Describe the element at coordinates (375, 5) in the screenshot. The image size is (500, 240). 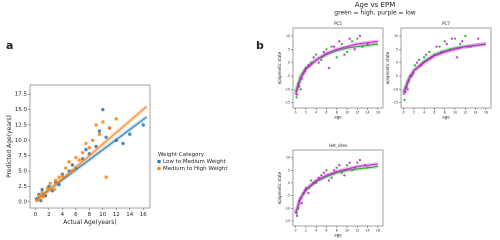
I see `figure-title: Age vs EPM` at that location.